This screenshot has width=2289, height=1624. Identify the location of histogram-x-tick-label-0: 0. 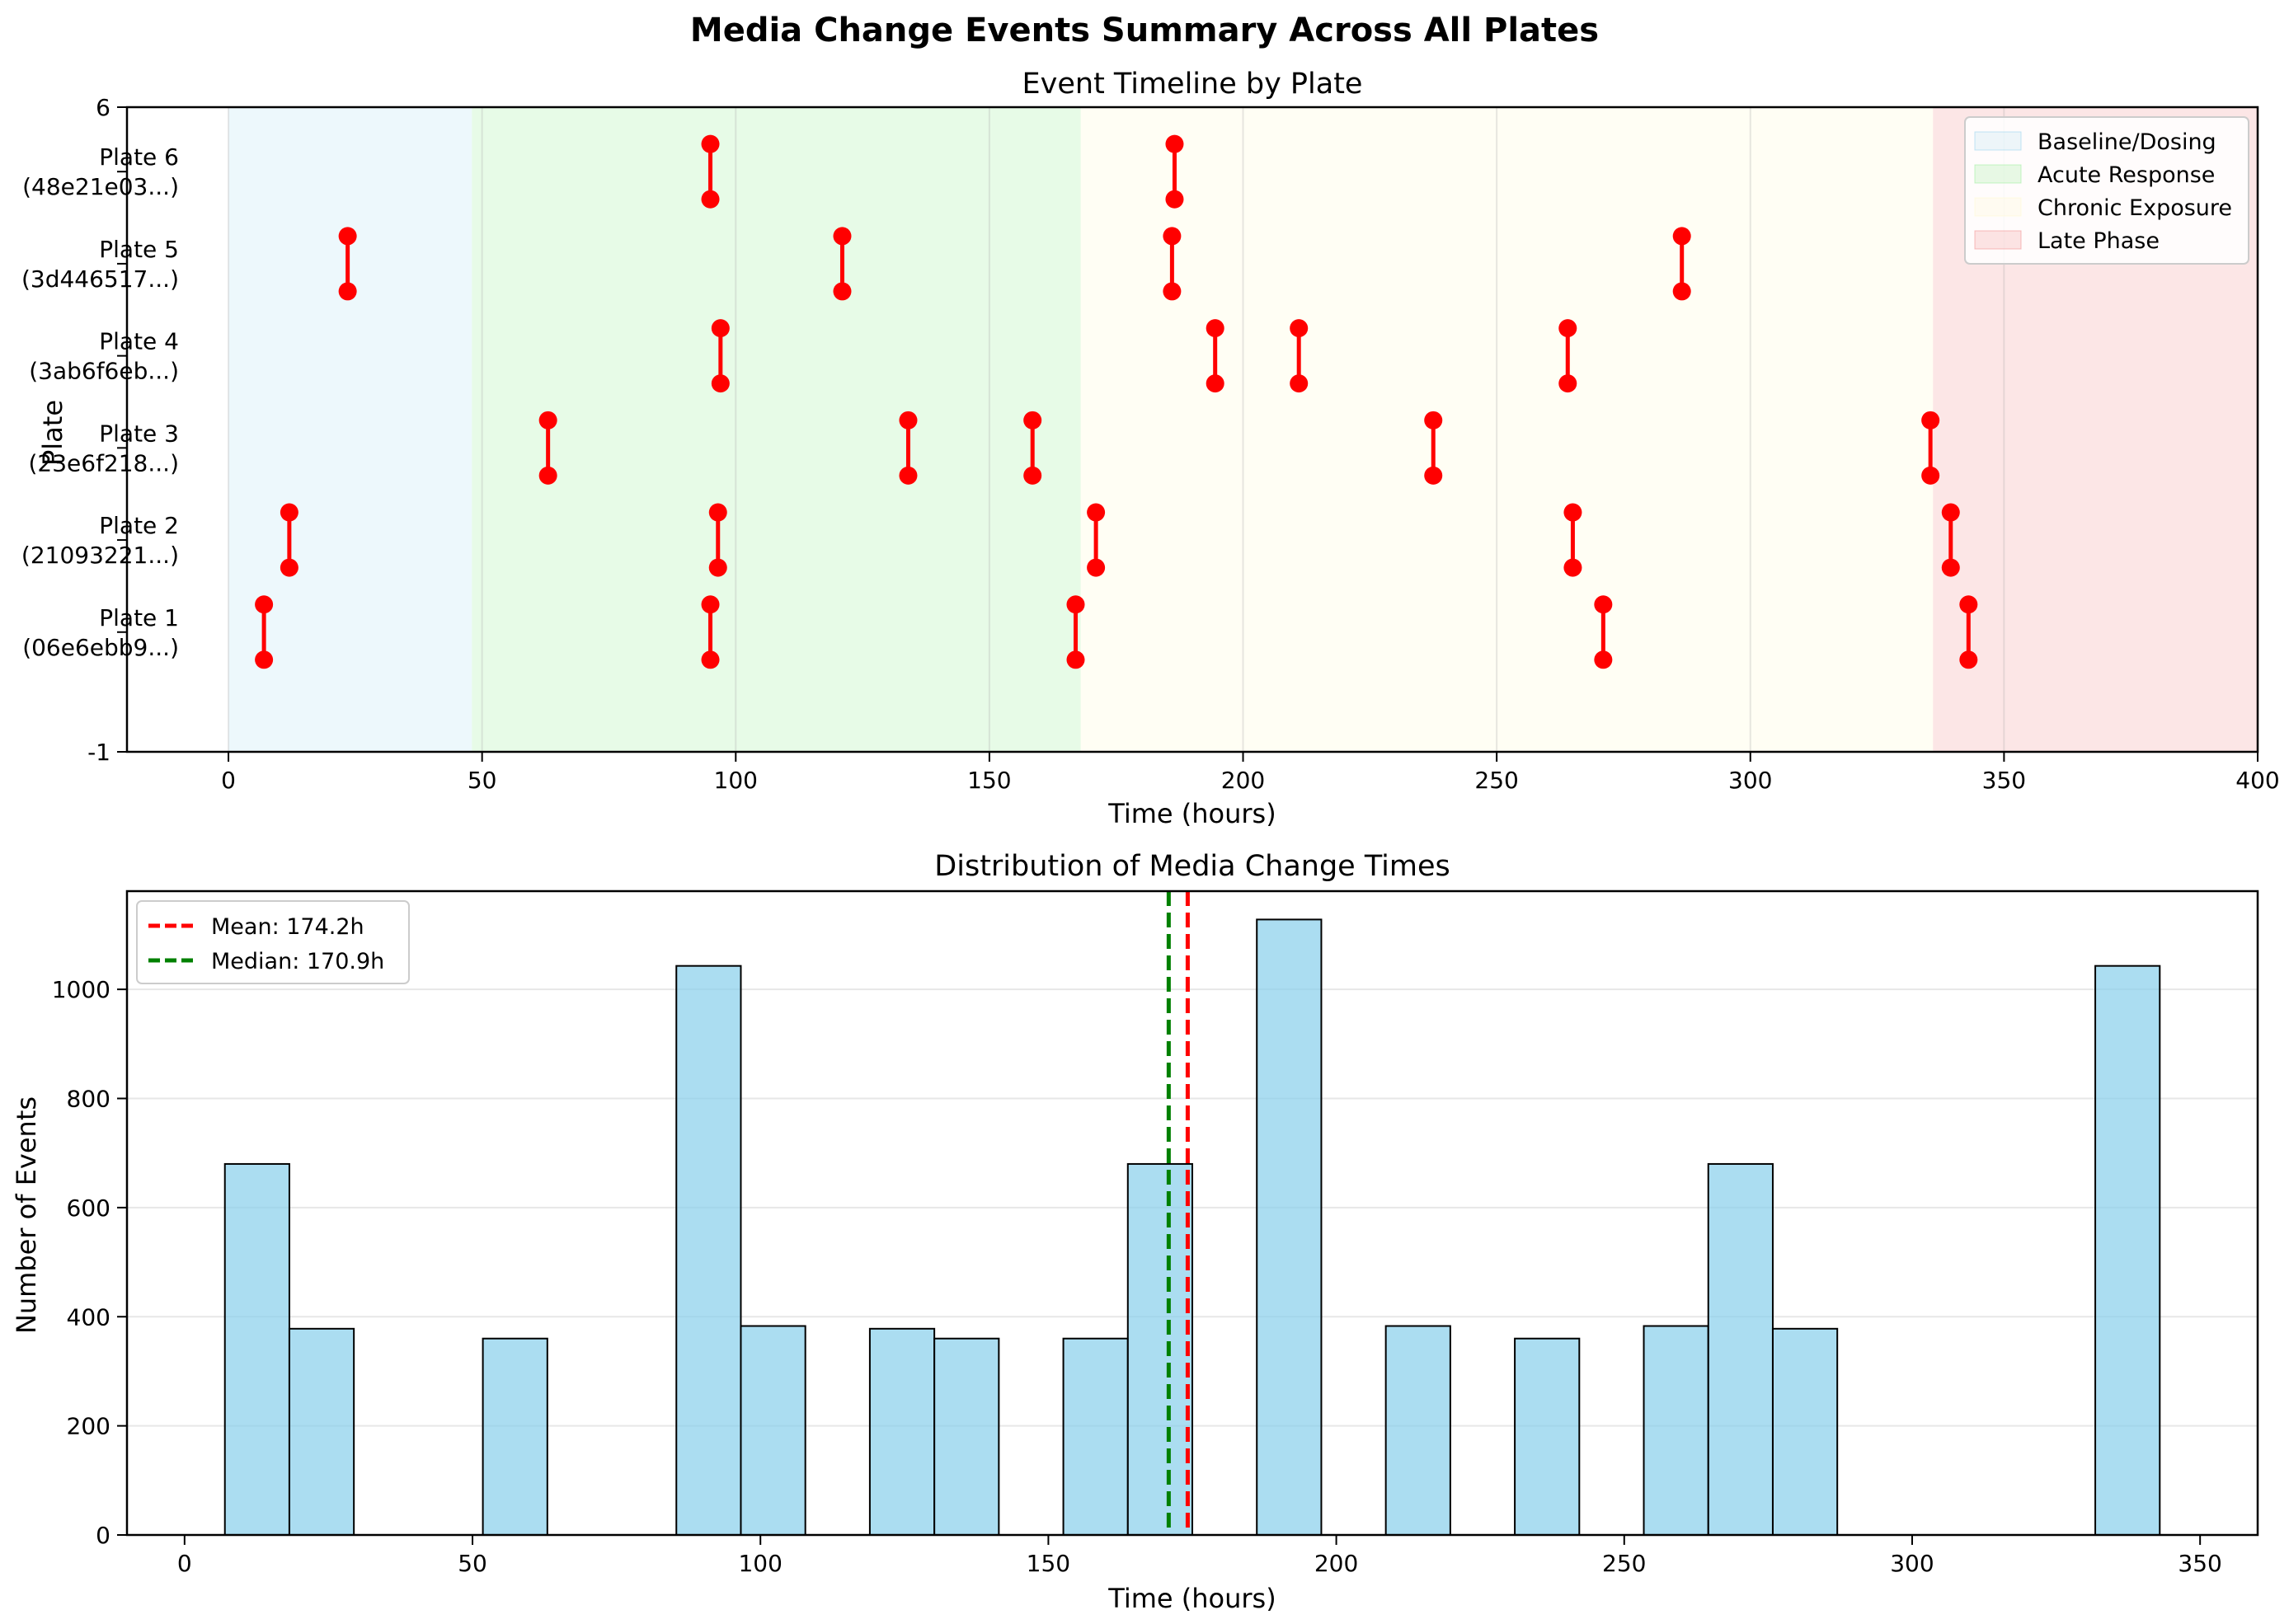
(184, 1564).